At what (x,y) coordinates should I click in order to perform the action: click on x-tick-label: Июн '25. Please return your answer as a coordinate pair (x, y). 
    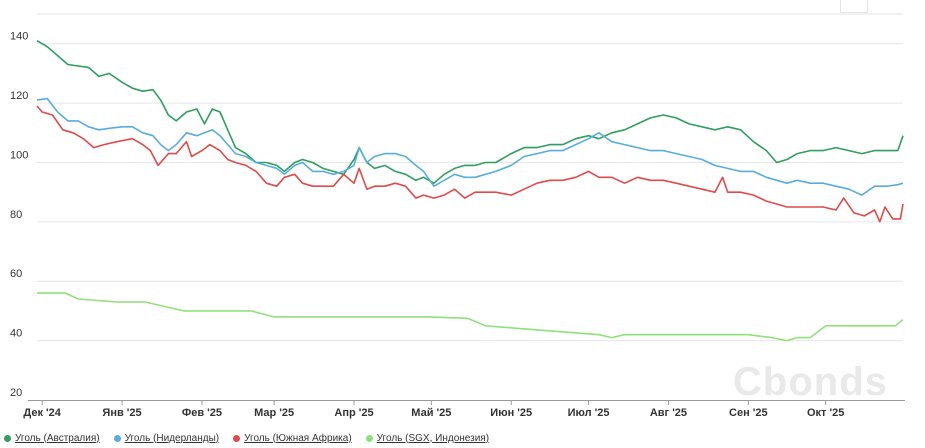
    Looking at the image, I should click on (511, 413).